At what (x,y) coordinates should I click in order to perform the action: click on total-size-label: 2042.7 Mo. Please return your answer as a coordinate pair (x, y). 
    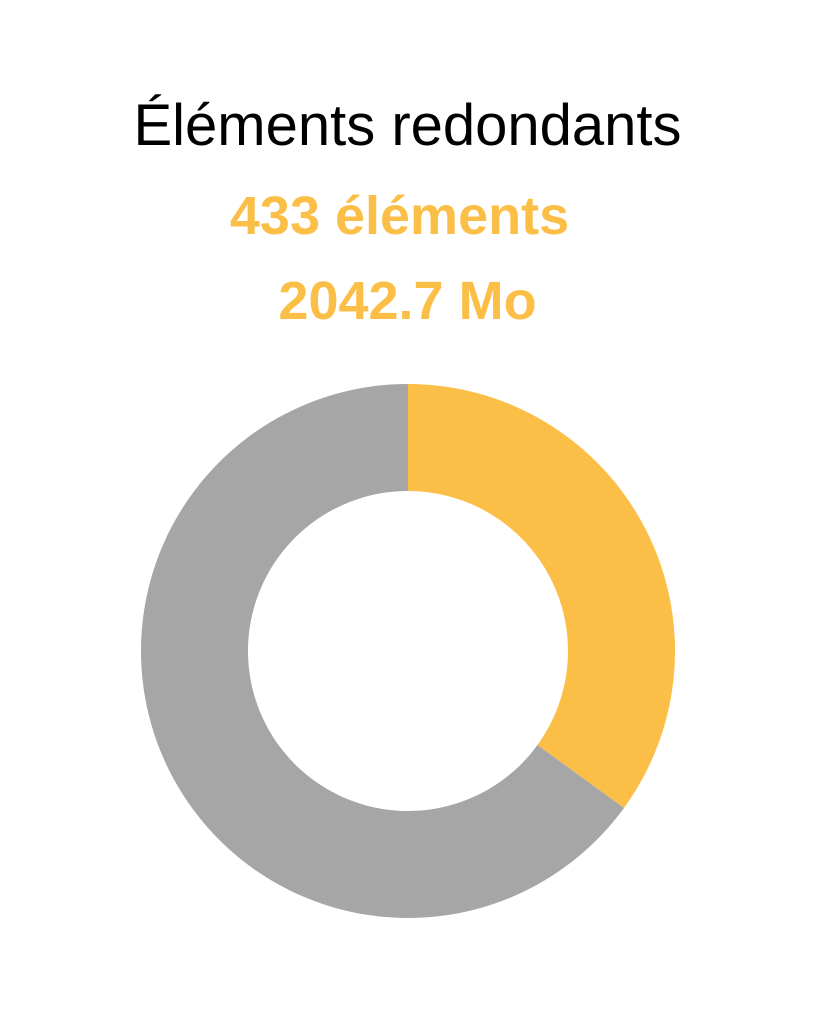
    Looking at the image, I should click on (407, 301).